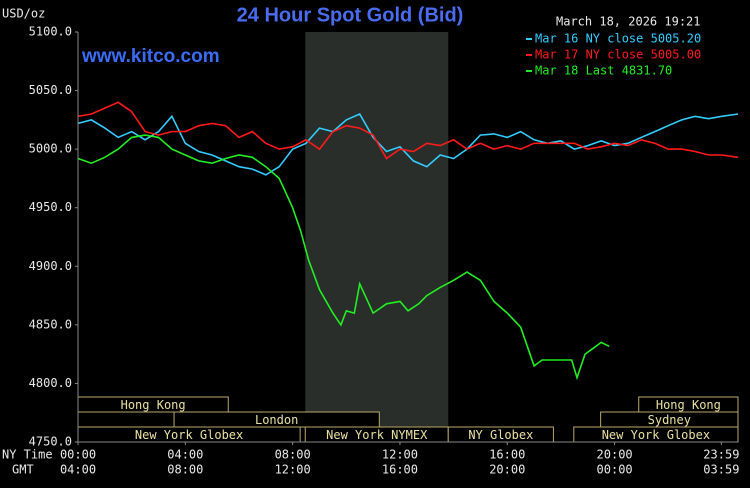 The height and width of the screenshot is (488, 750). I want to click on x-tick-label: 23:59, so click(721, 455).